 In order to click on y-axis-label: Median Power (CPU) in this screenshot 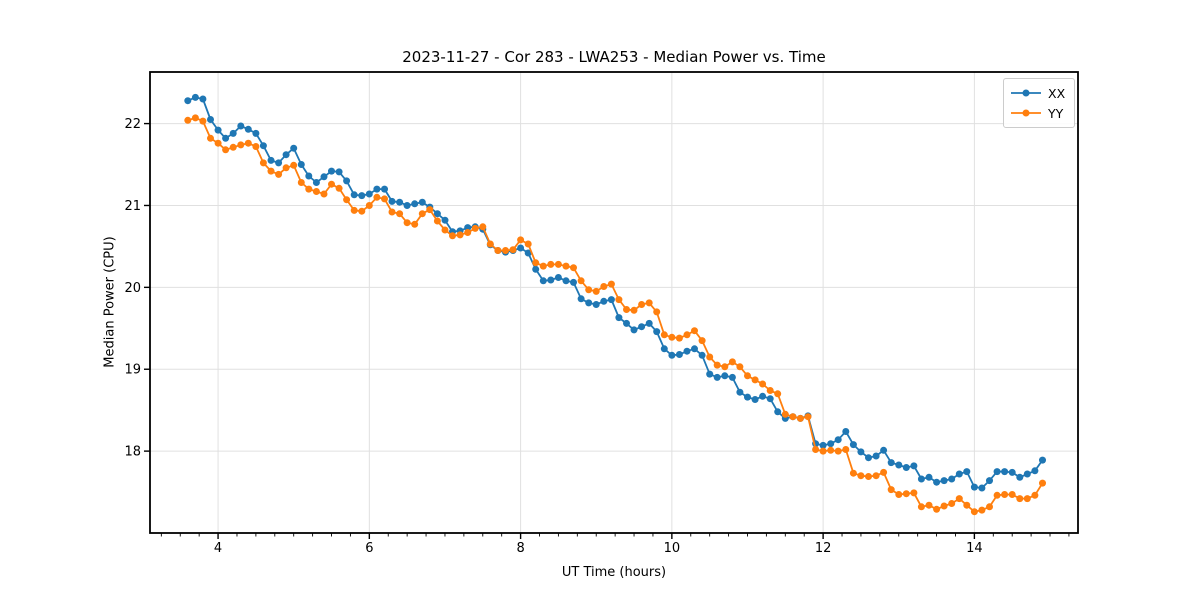, I will do `click(110, 302)`.